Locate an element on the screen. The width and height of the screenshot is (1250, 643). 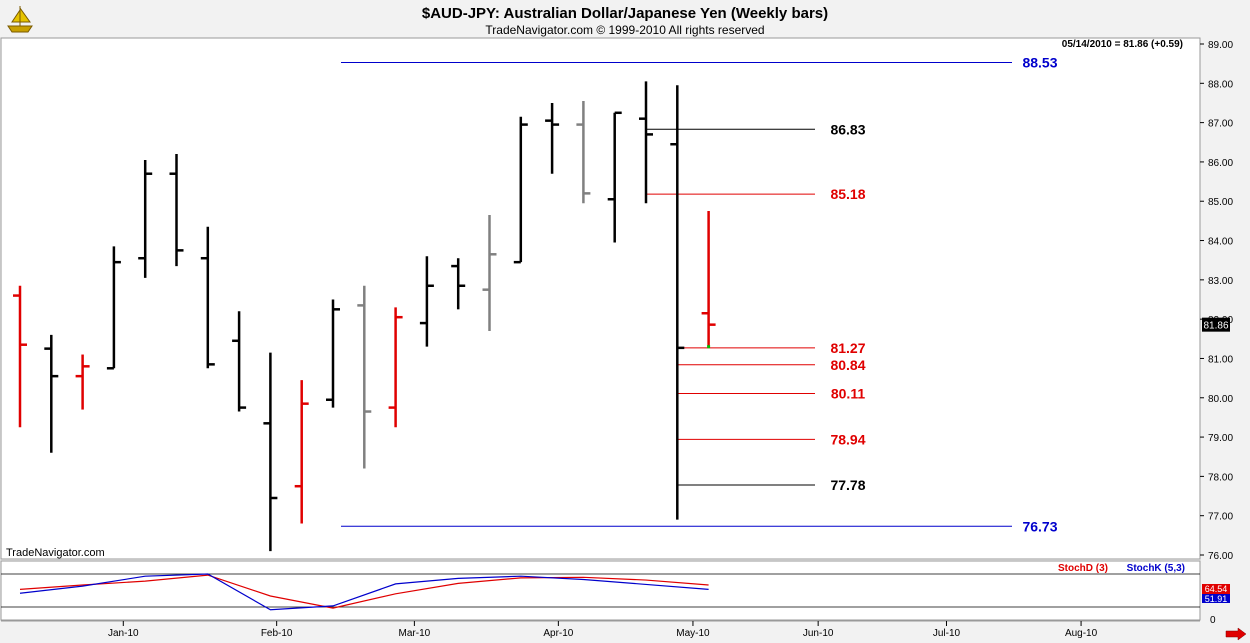
level-label: 77.78 is located at coordinates (847, 485).